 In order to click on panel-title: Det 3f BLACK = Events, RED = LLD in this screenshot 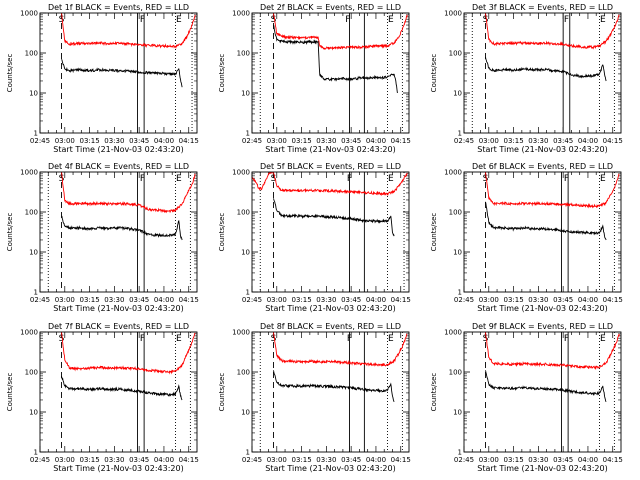, I will do `click(542, 7)`.